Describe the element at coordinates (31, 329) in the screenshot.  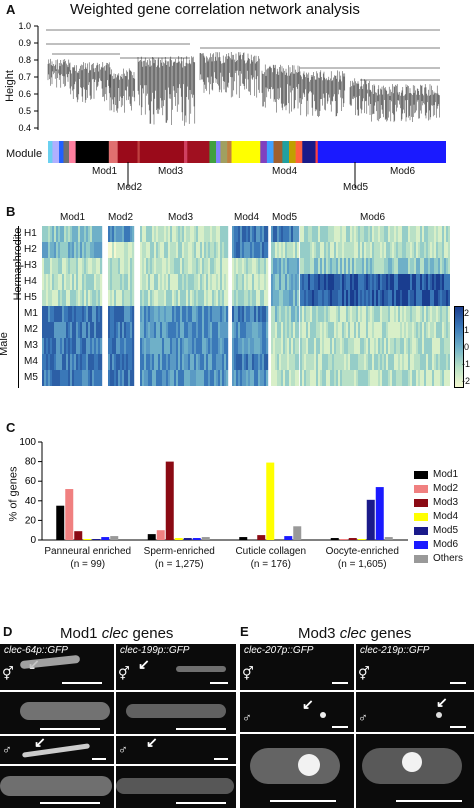
I see `row-label-m2: M2` at that location.